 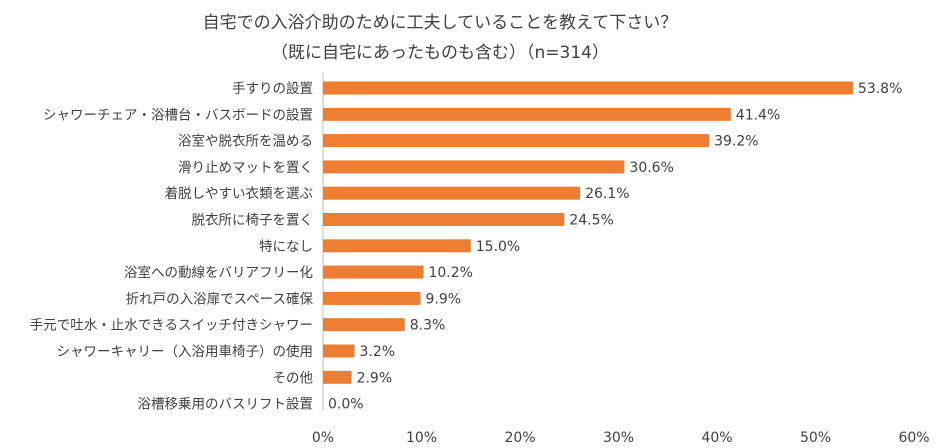 I want to click on x-tick-label: 0%, so click(x=323, y=438).